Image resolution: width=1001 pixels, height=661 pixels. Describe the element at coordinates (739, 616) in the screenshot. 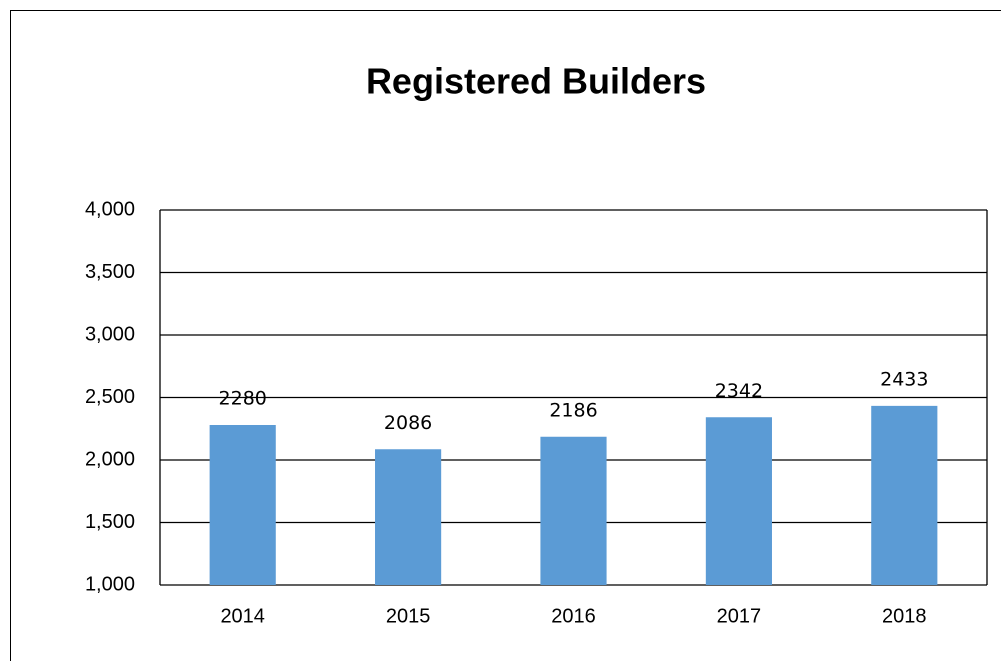

I see `x-tick-label: 2017` at that location.